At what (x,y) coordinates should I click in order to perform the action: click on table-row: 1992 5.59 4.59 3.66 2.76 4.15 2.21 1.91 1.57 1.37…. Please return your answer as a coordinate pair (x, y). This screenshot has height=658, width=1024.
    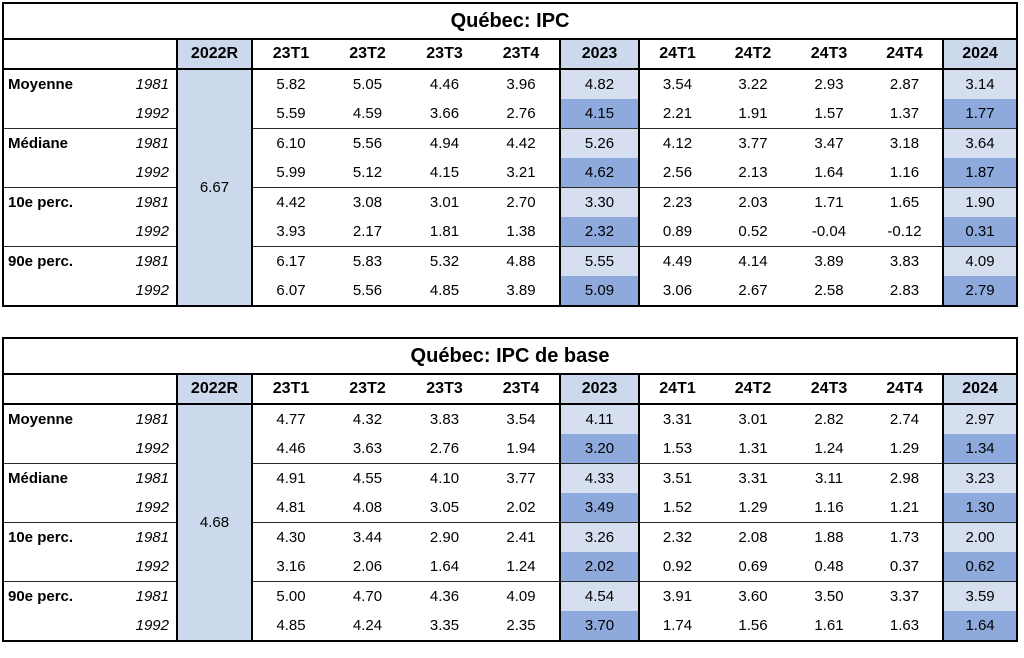
    Looking at the image, I should click on (511, 114).